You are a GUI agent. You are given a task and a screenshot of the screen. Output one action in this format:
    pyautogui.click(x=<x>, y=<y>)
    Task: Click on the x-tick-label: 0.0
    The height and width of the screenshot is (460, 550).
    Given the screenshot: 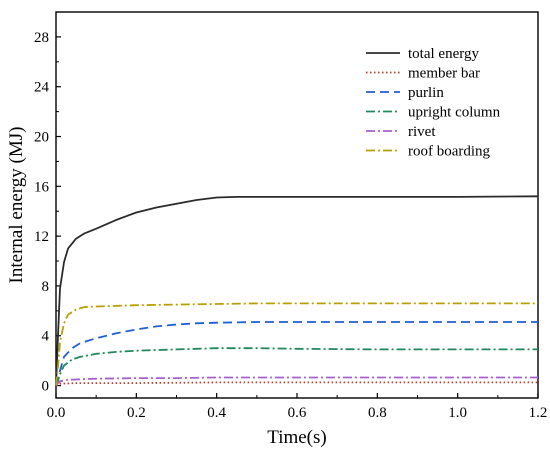 What is the action you would take?
    pyautogui.click(x=56, y=413)
    